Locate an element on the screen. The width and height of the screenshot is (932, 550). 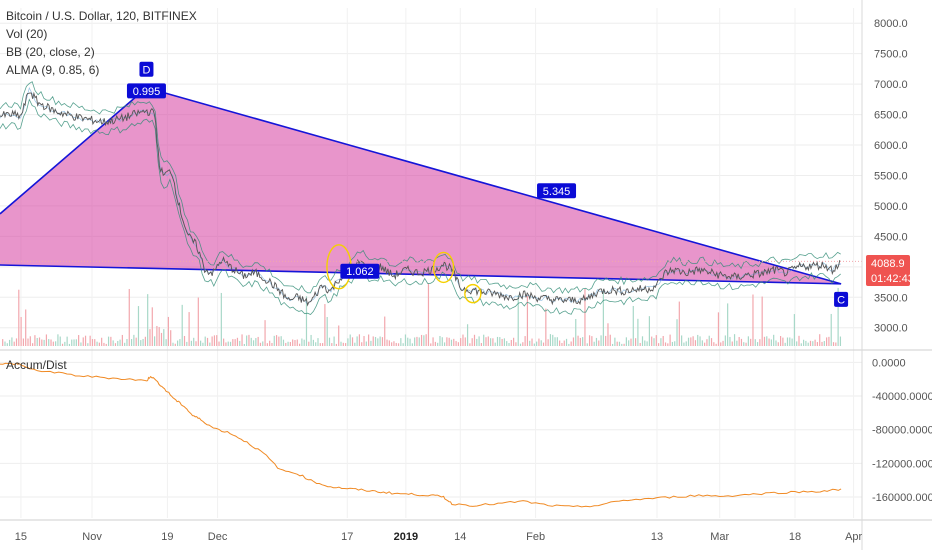
indicator-volume: Vol (20) is located at coordinates (26, 34).